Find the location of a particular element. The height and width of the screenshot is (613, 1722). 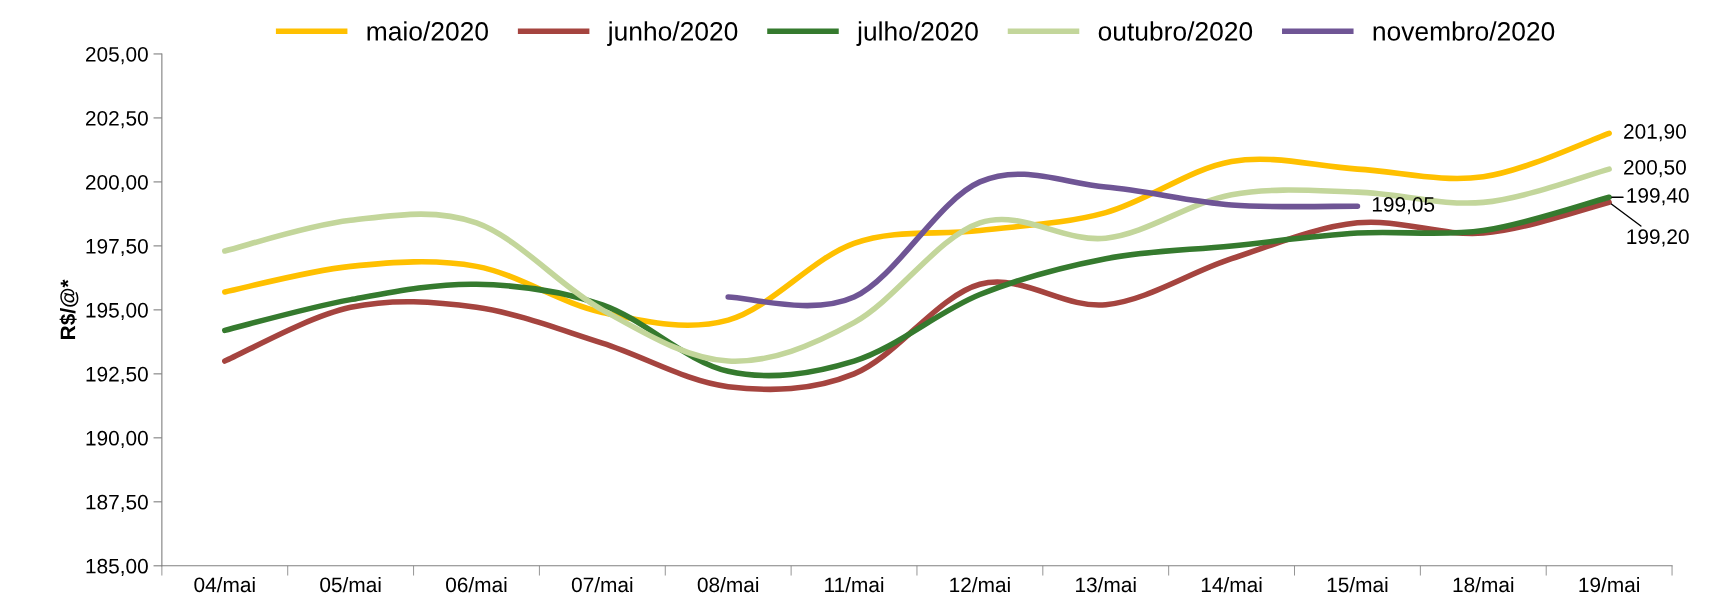

y-tick-label: 187,50 is located at coordinates (117, 503).